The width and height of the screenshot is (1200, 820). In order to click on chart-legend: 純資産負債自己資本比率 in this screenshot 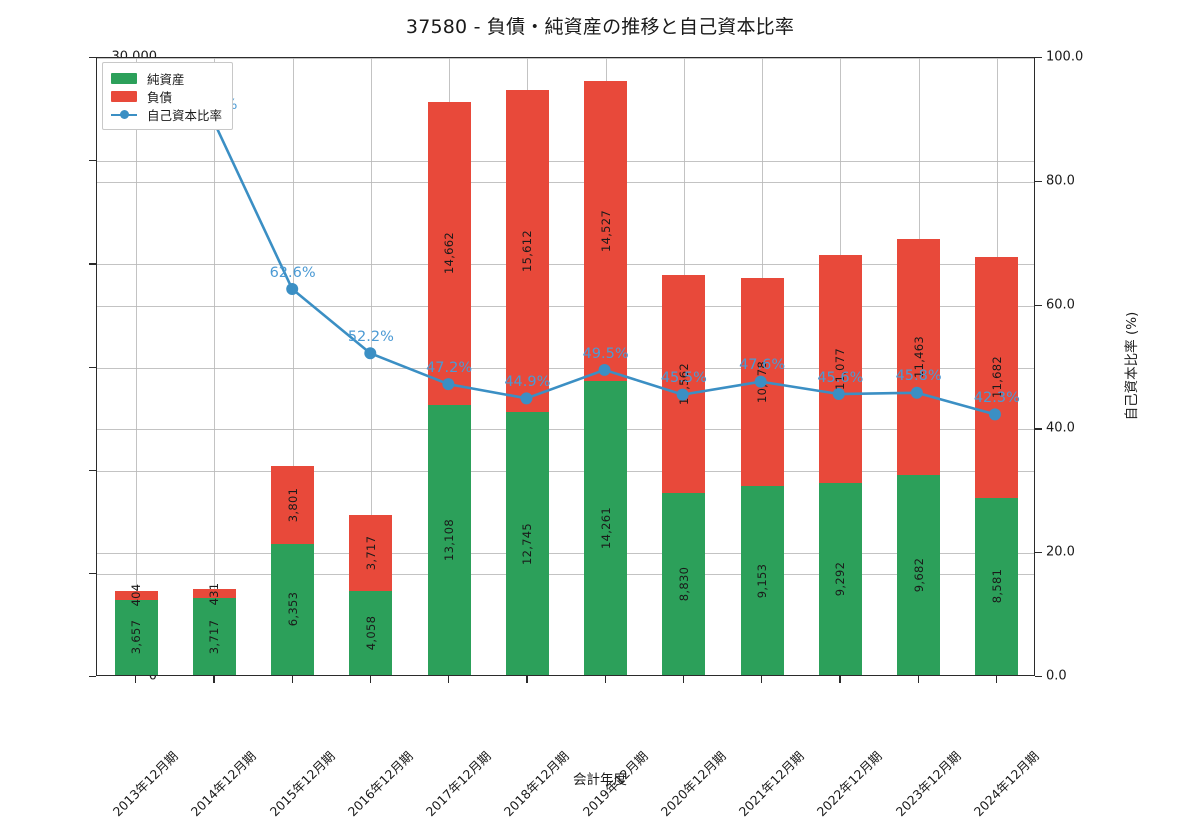, I will do `click(168, 96)`.